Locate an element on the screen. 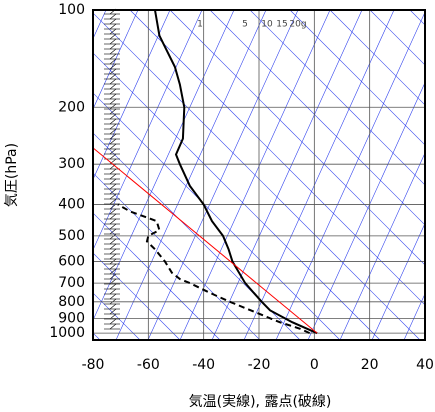 The width and height of the screenshot is (435, 412). x-tick-label: -60 is located at coordinates (148, 365).